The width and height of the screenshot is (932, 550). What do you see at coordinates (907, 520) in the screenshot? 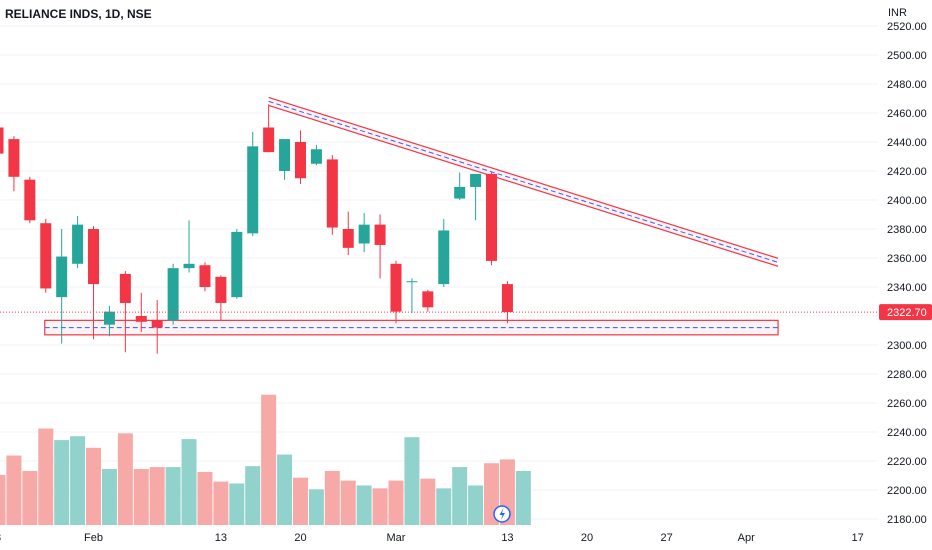
I see `price-tick-label: 2180.00` at bounding box center [907, 520].